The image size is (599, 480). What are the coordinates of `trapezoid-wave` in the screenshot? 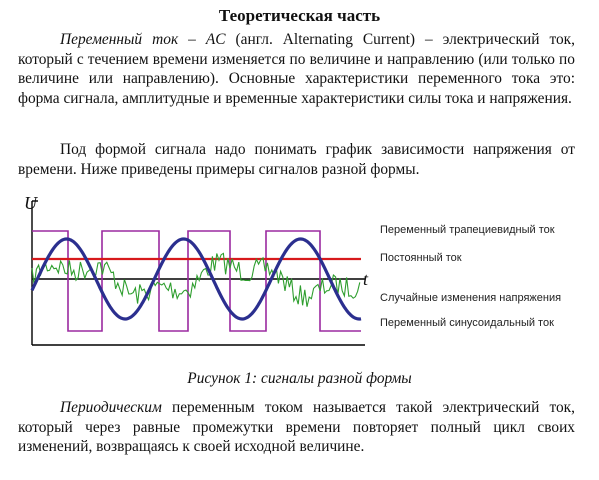 It's located at (196, 281).